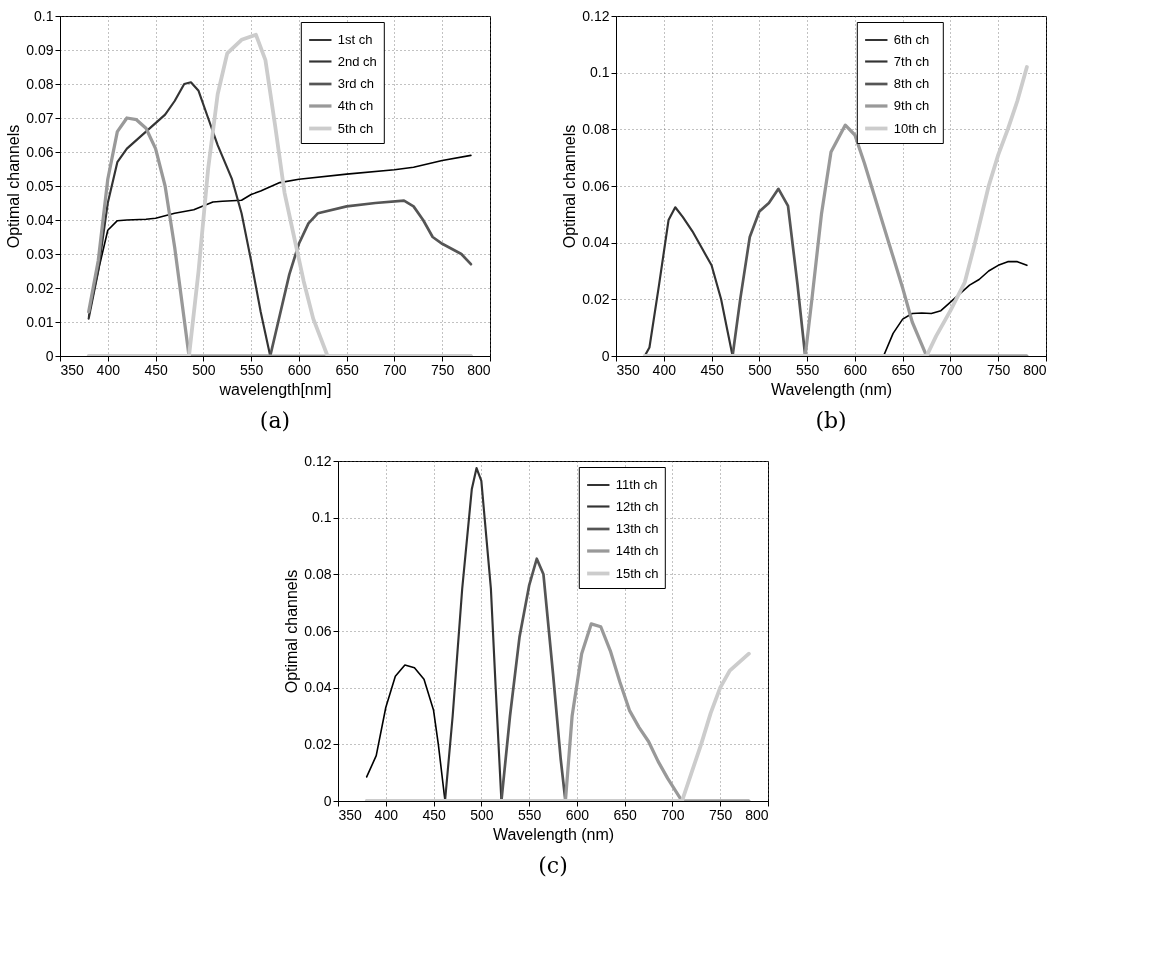 The height and width of the screenshot is (970, 1156). I want to click on y-tick-label: 0.07, so click(40, 117).